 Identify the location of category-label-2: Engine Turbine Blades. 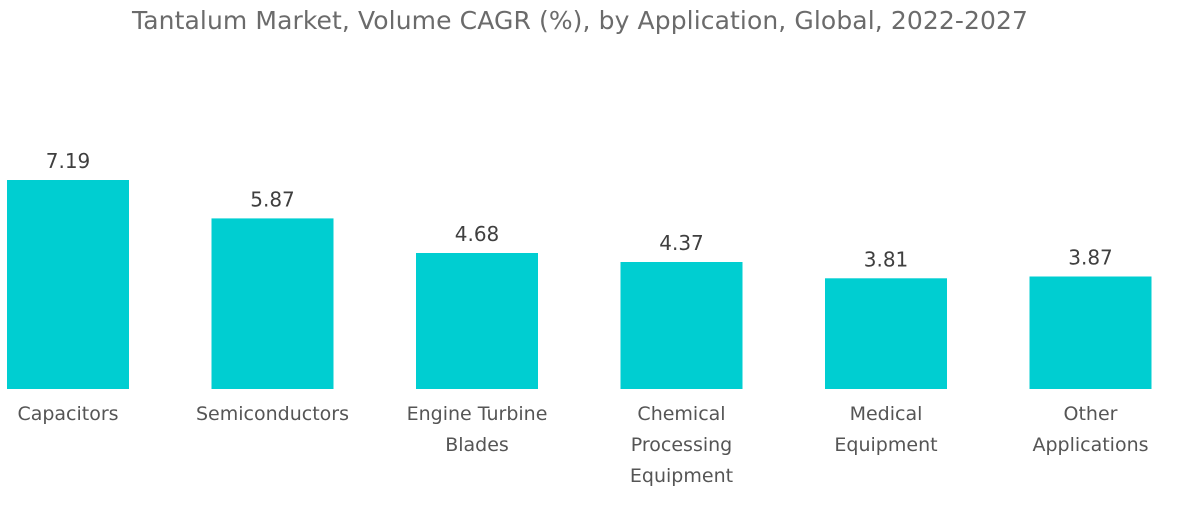
(477, 429).